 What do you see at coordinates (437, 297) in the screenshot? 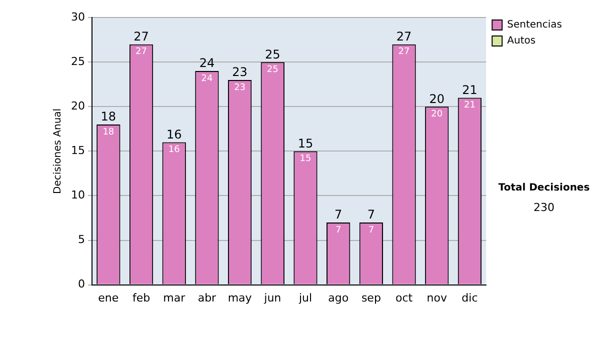
I see `x-tick-label: nov` at bounding box center [437, 297].